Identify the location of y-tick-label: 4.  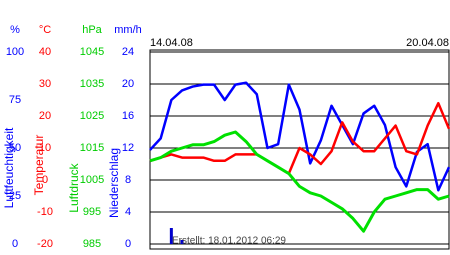
(128, 212).